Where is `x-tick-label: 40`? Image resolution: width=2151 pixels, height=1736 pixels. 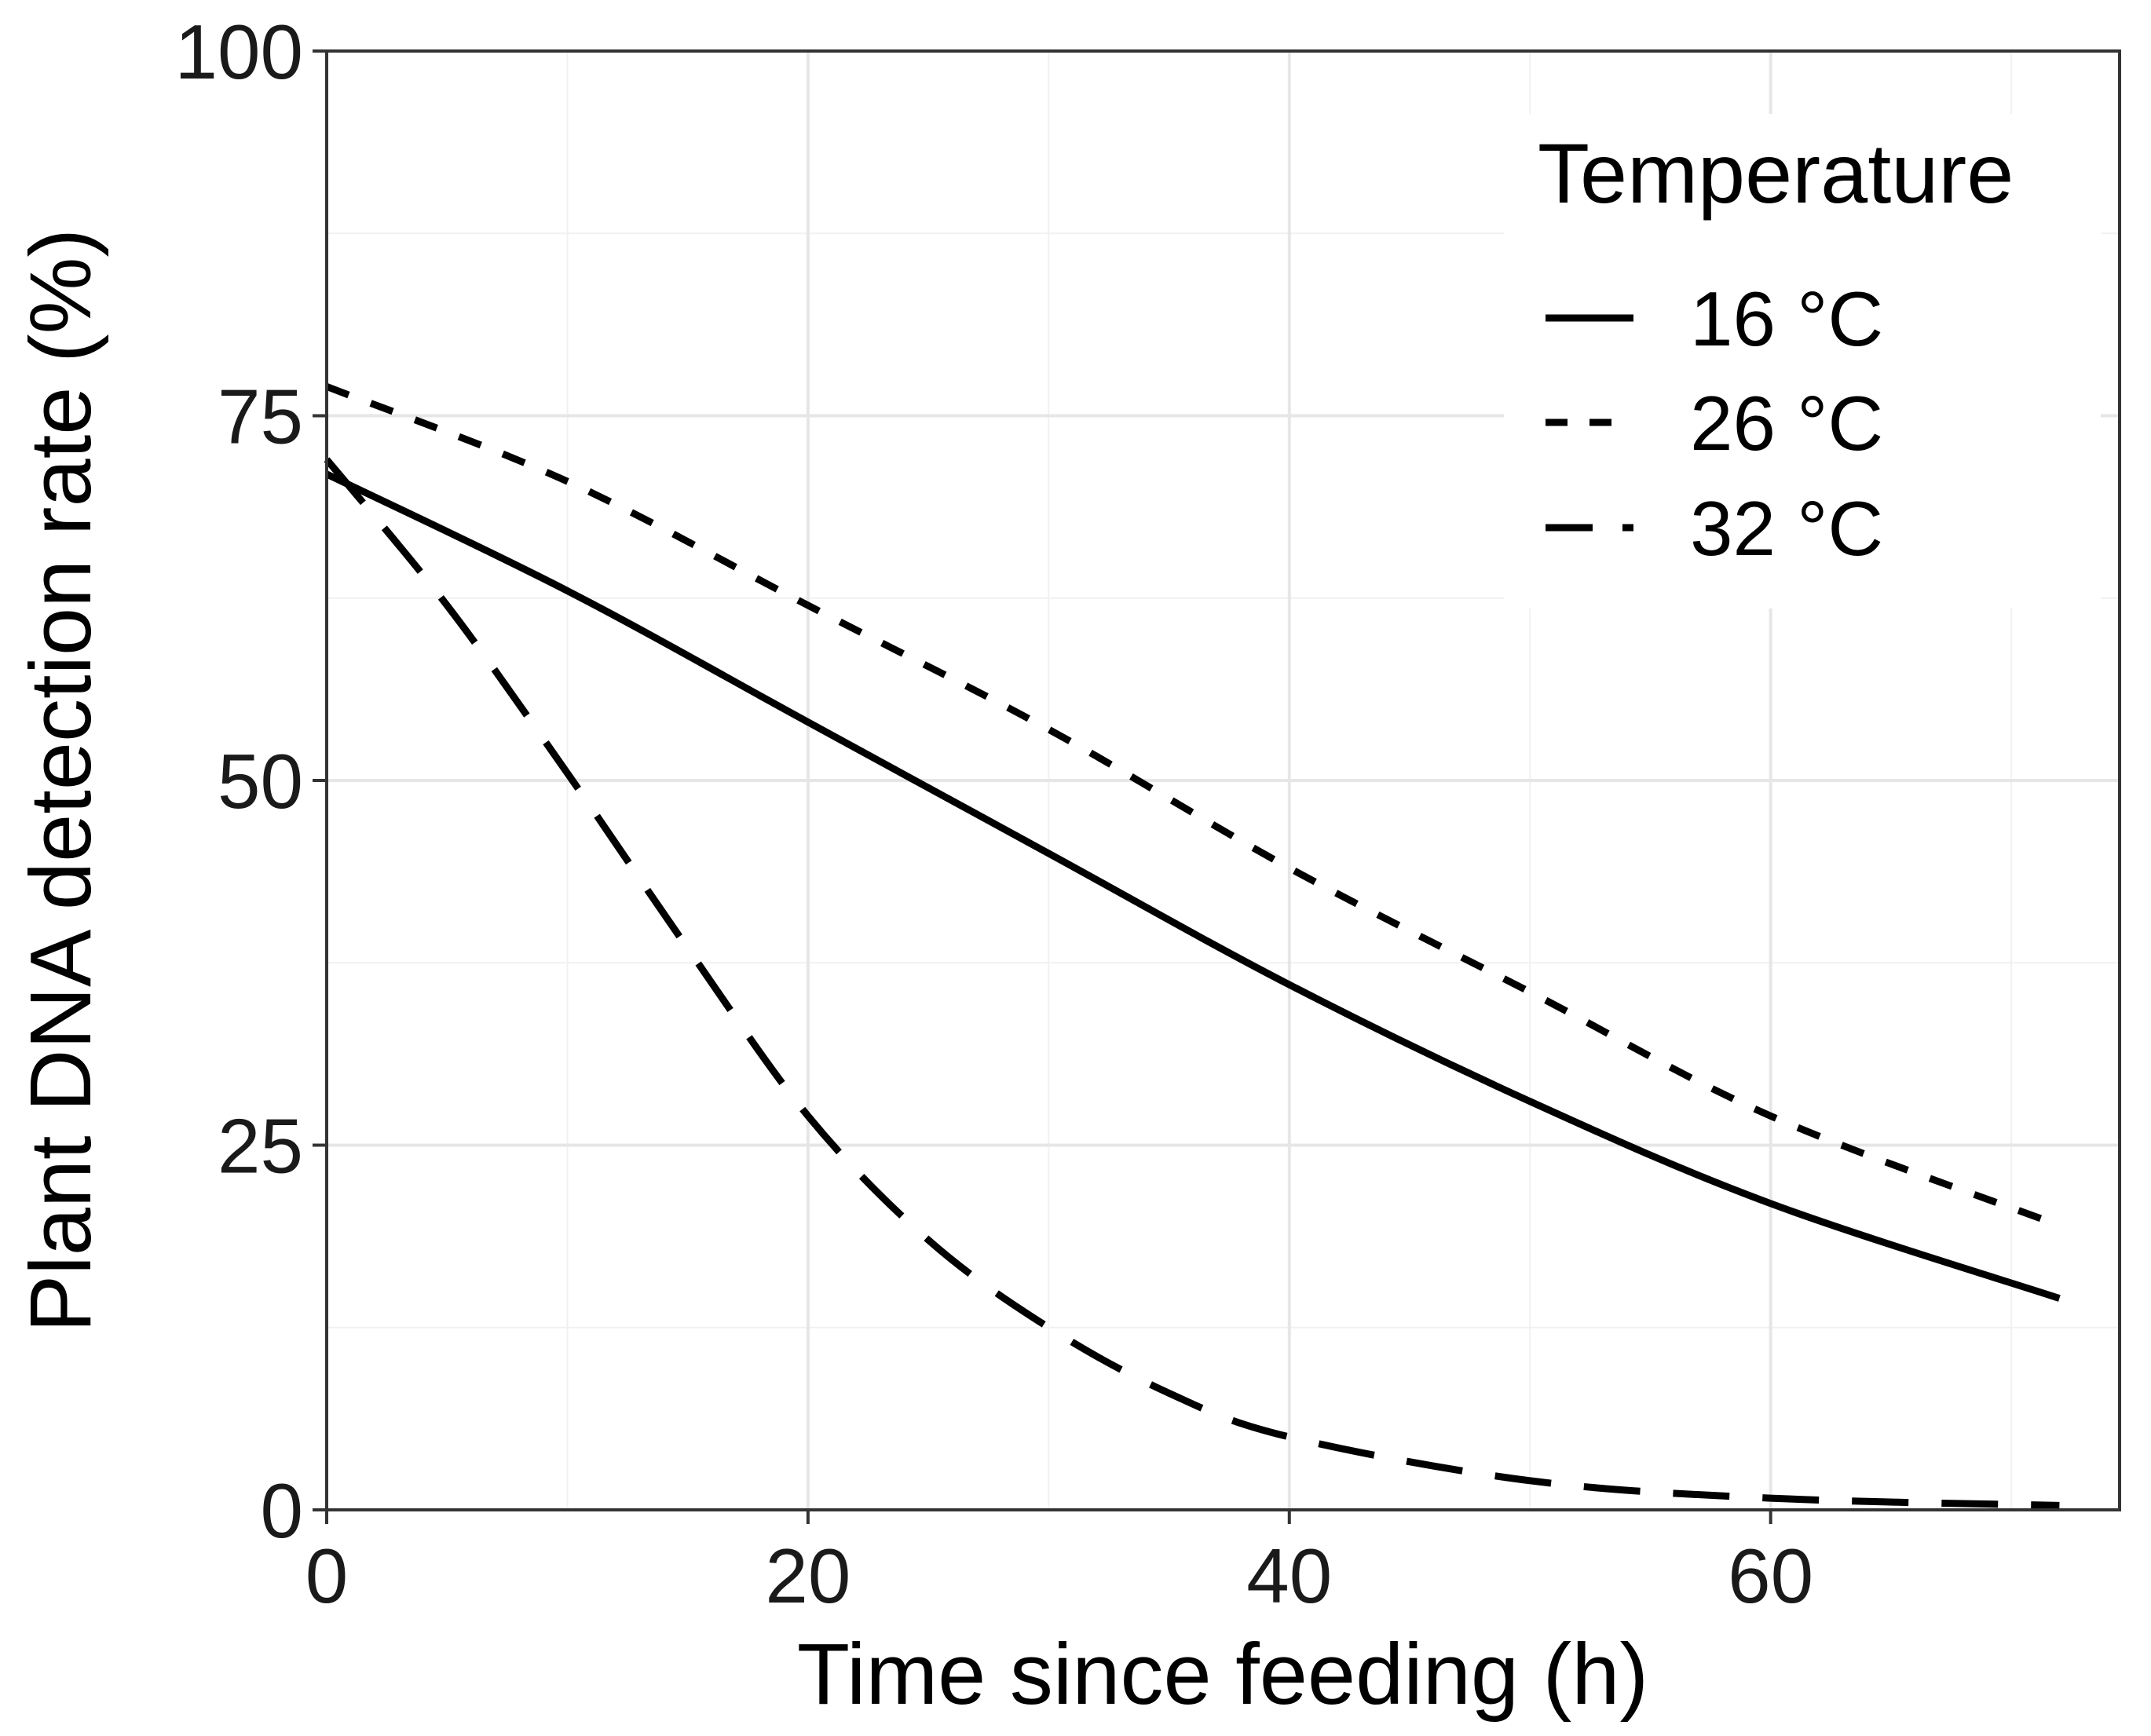 x-tick-label: 40 is located at coordinates (1289, 1576).